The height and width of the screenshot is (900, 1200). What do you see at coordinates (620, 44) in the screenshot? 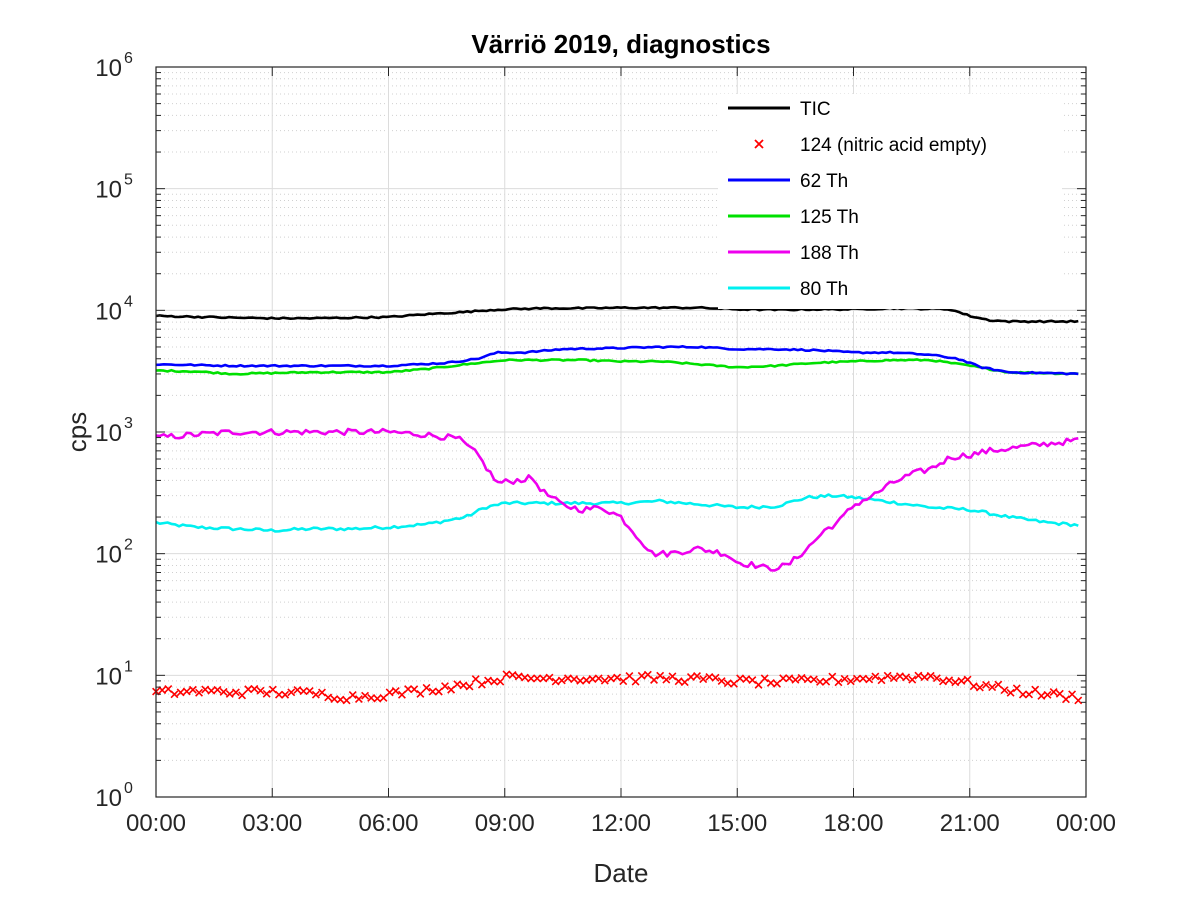
I see `chart-title: Värriö 2019, diagnostics` at bounding box center [620, 44].